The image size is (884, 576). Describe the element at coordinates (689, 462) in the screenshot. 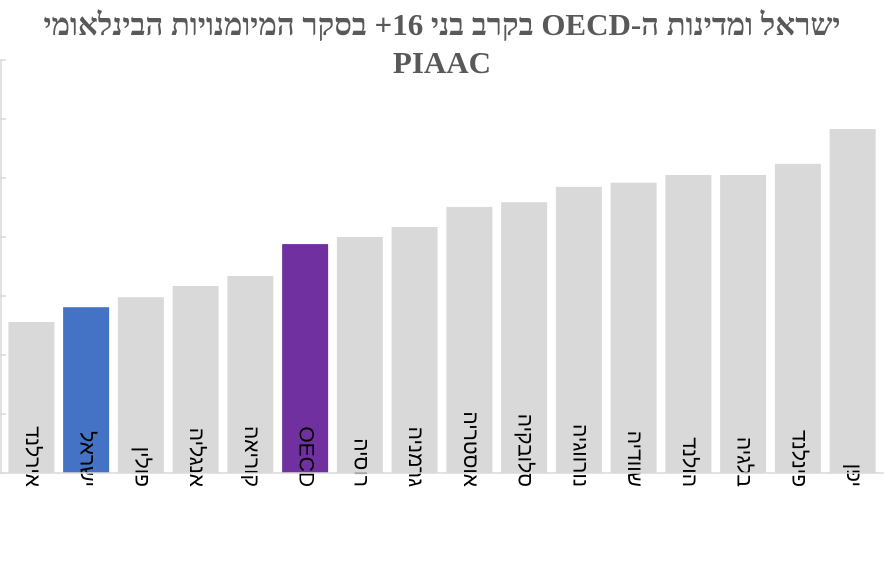

I see `x-tick-label: הולנד` at that location.